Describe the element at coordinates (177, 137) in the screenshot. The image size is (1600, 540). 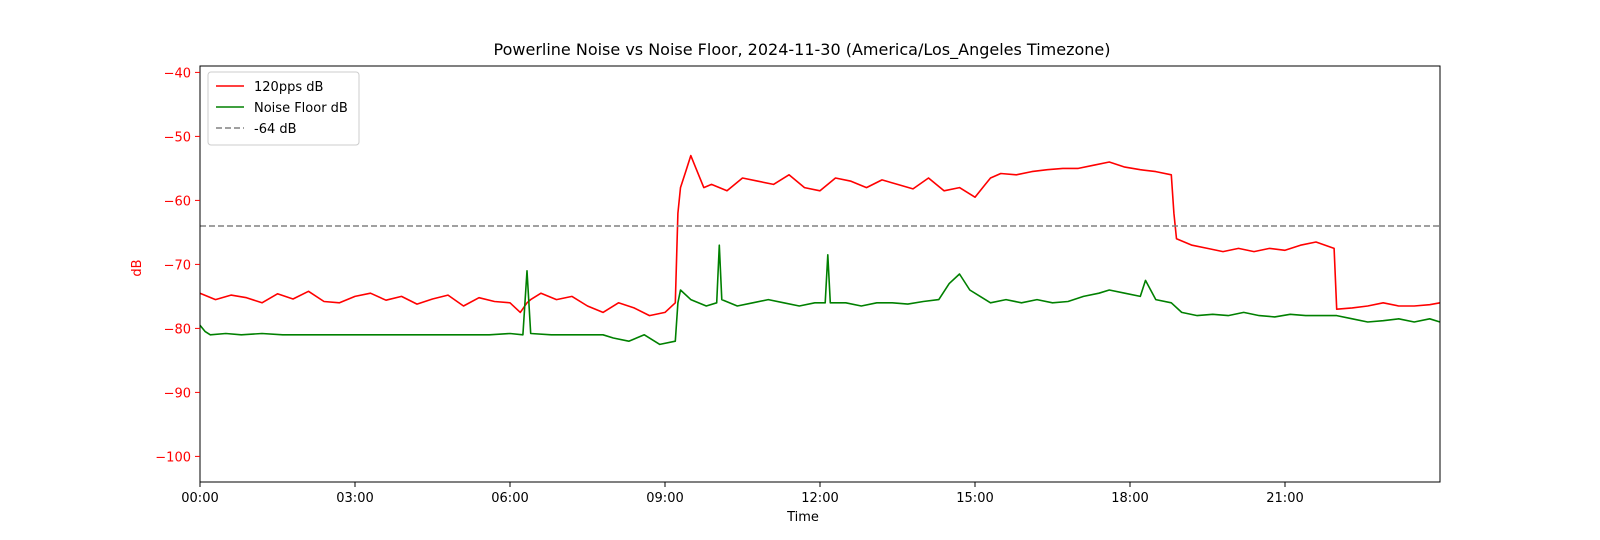
I see `y-tick-label: −50` at that location.